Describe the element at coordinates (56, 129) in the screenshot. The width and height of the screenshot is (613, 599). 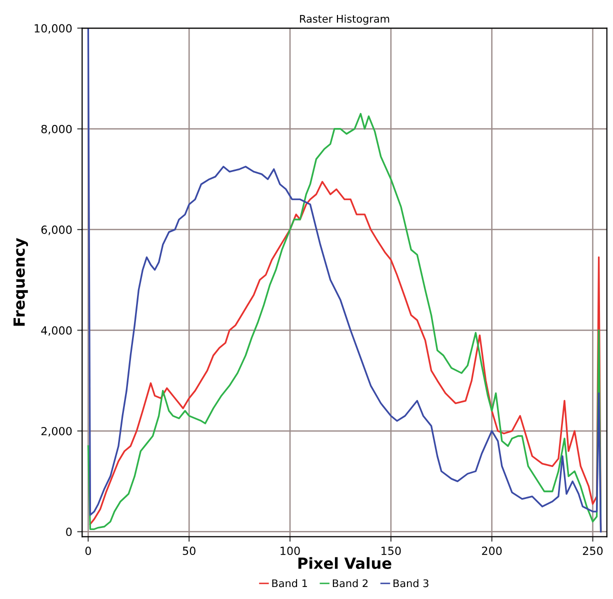
I see `y-tick-label: 8,000` at that location.